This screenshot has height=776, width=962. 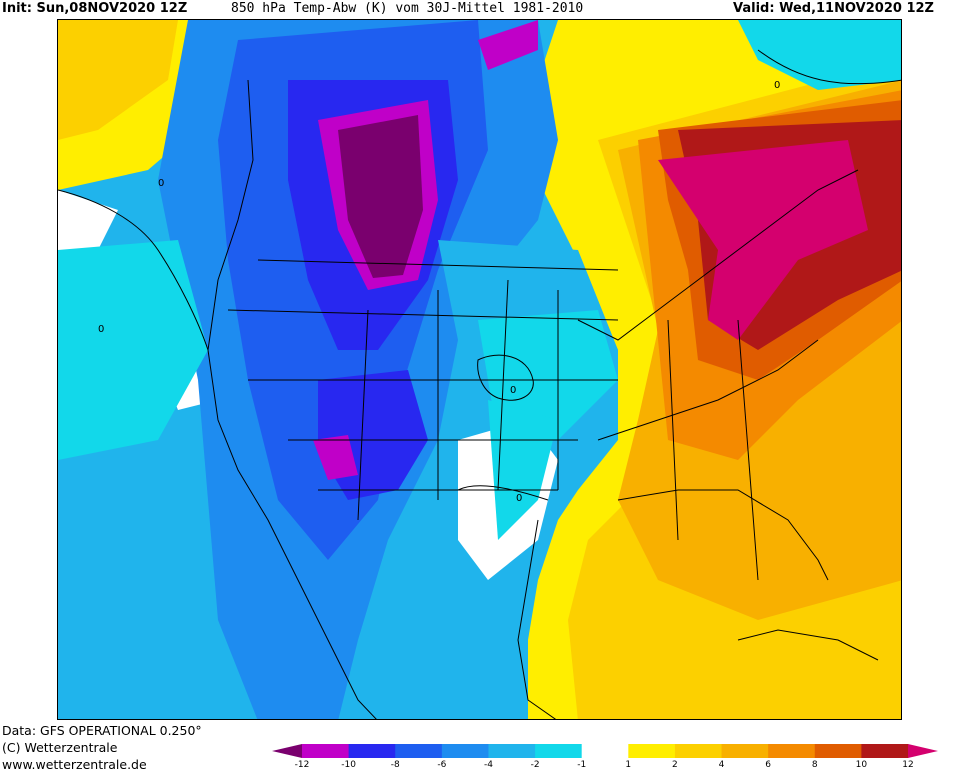 I want to click on website-link: www.wetterzentrale.de, so click(x=74, y=764).